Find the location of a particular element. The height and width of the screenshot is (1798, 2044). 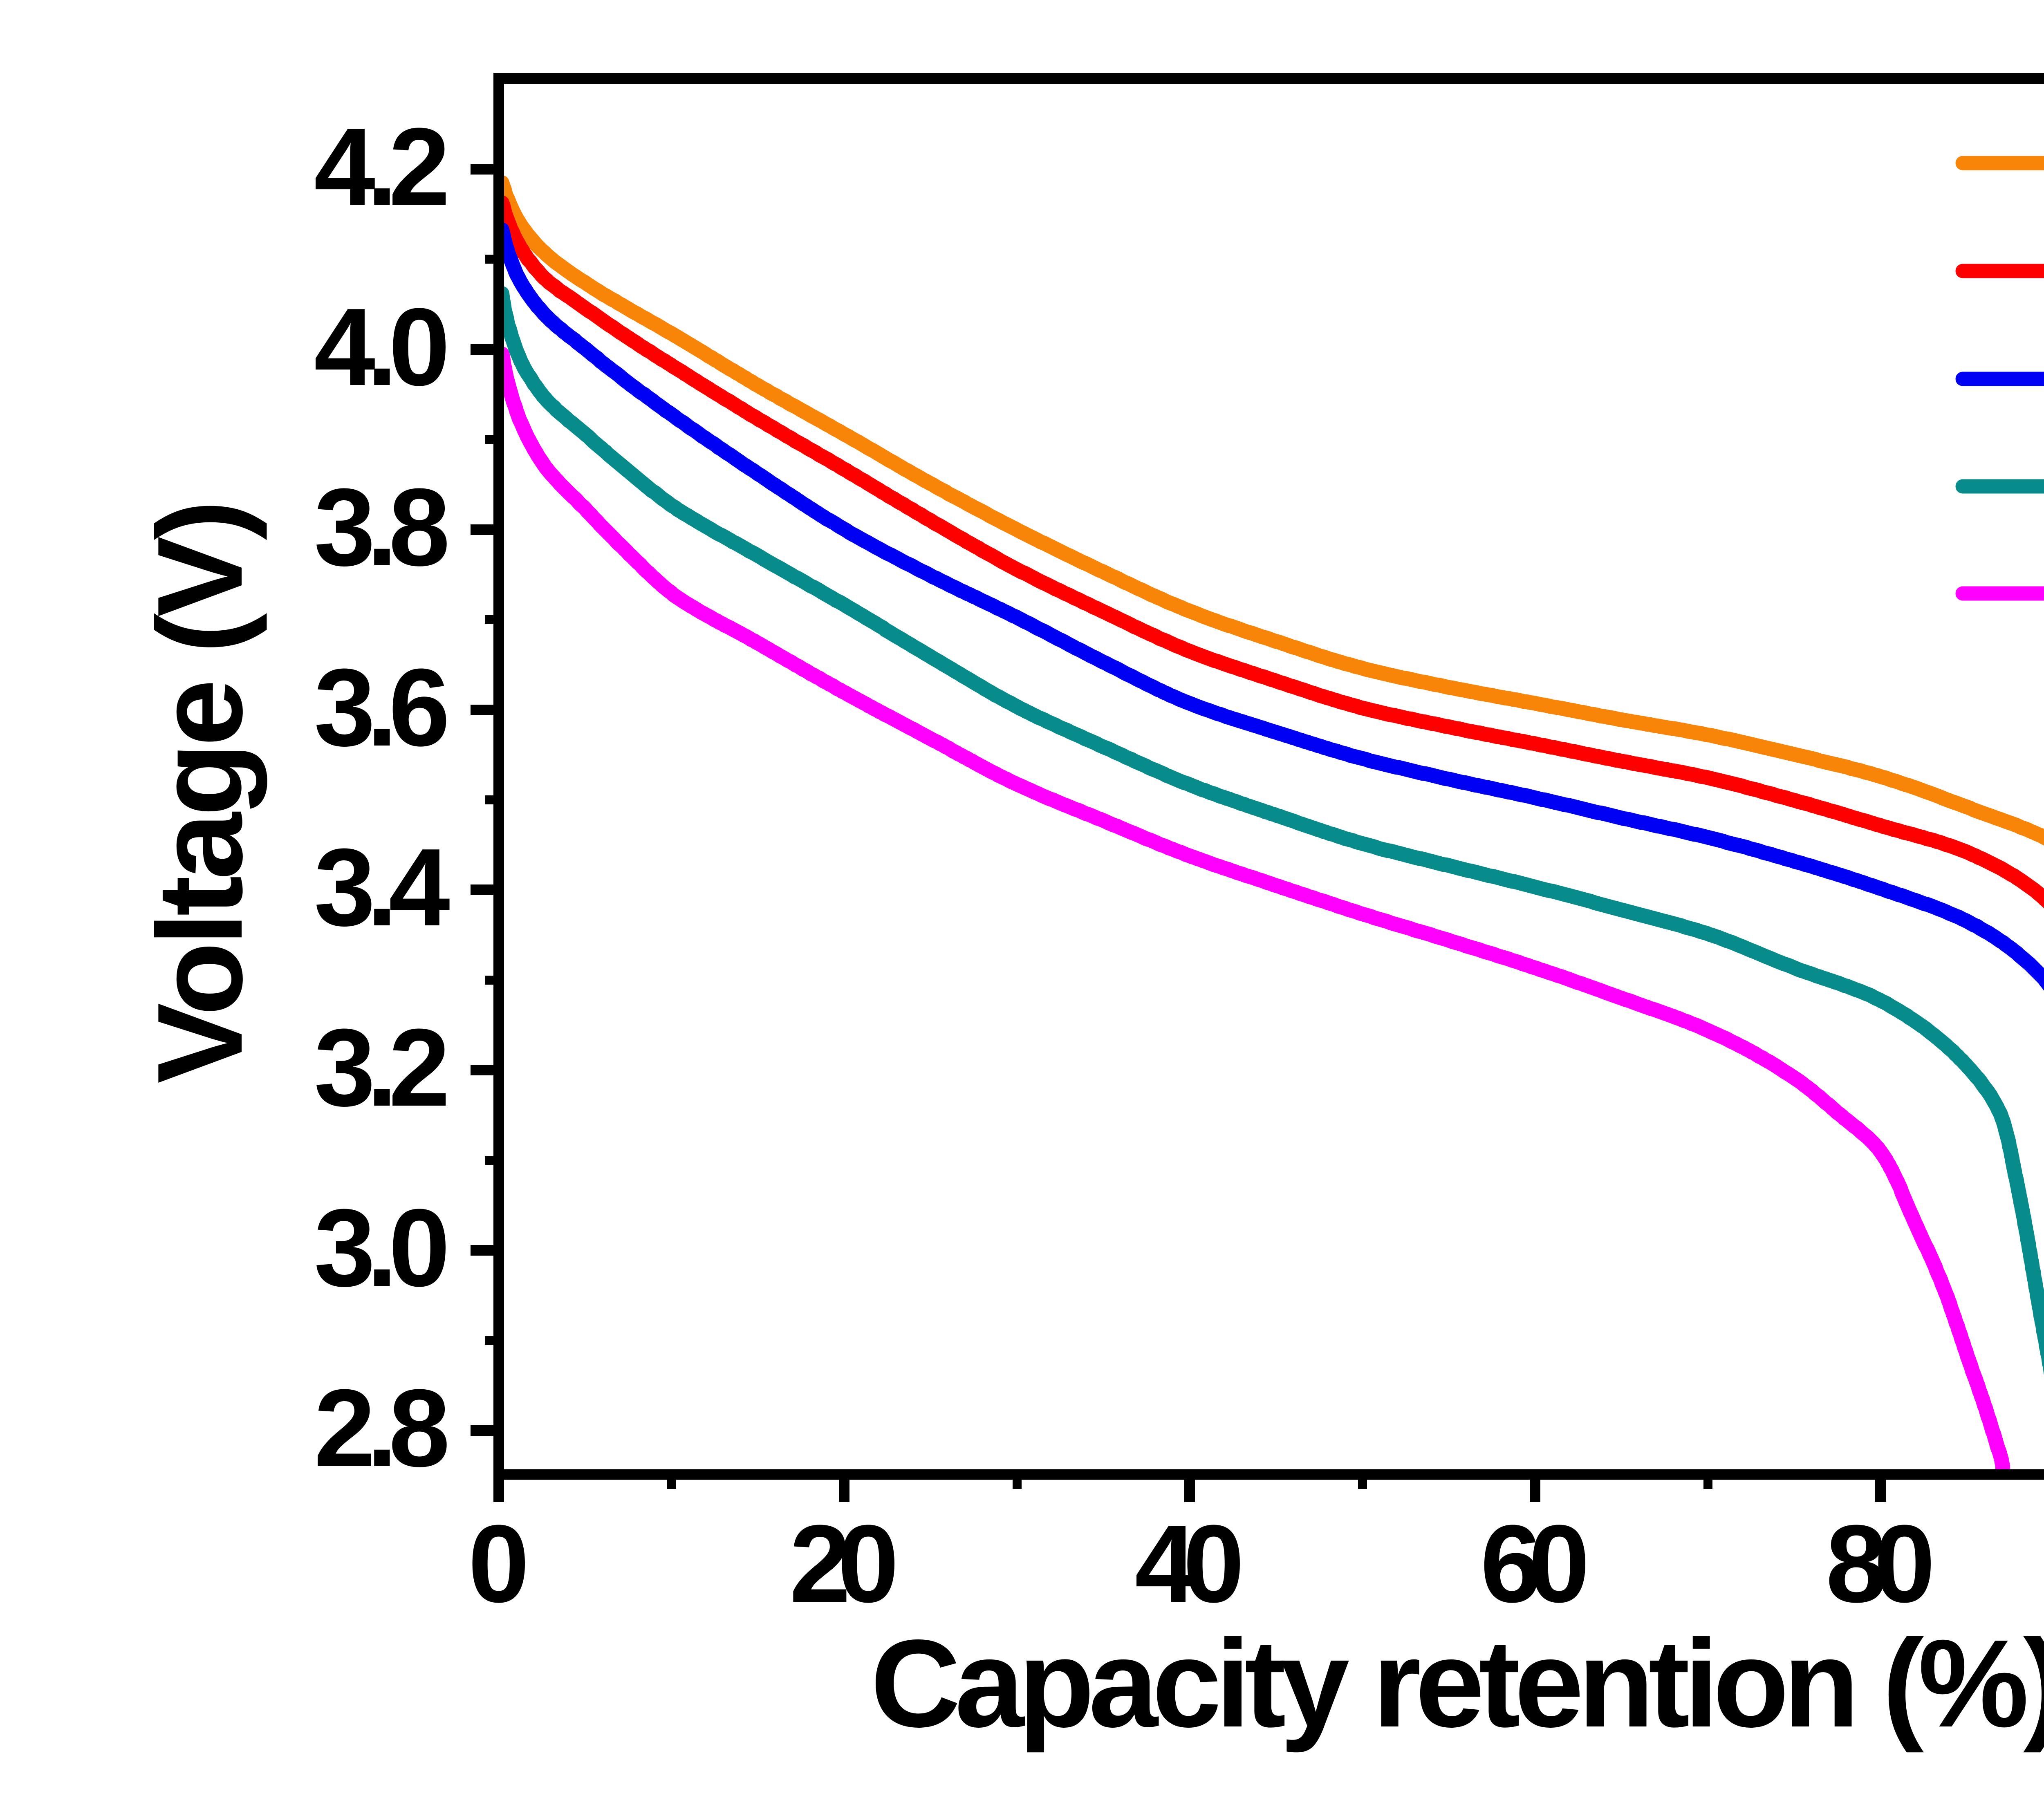

svg-text: 60 is located at coordinates (1535, 1564).